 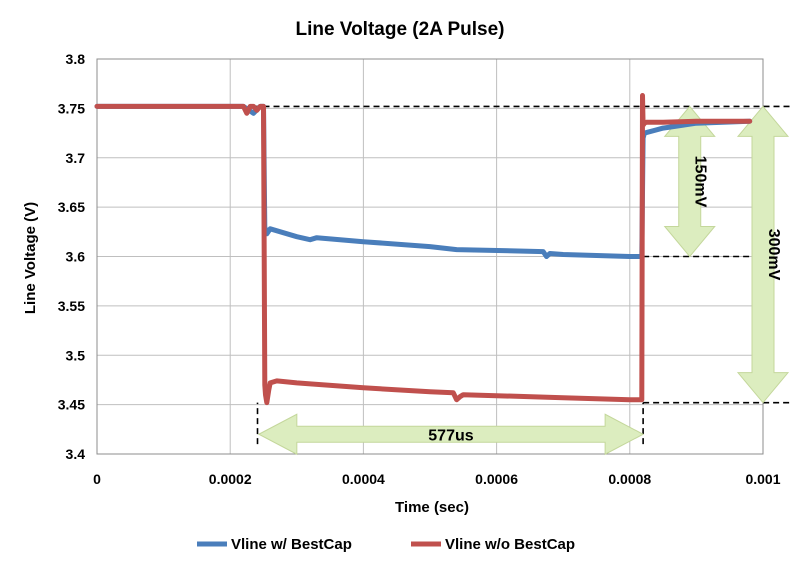 I want to click on x-tick-label: 0.0006, so click(x=496, y=479).